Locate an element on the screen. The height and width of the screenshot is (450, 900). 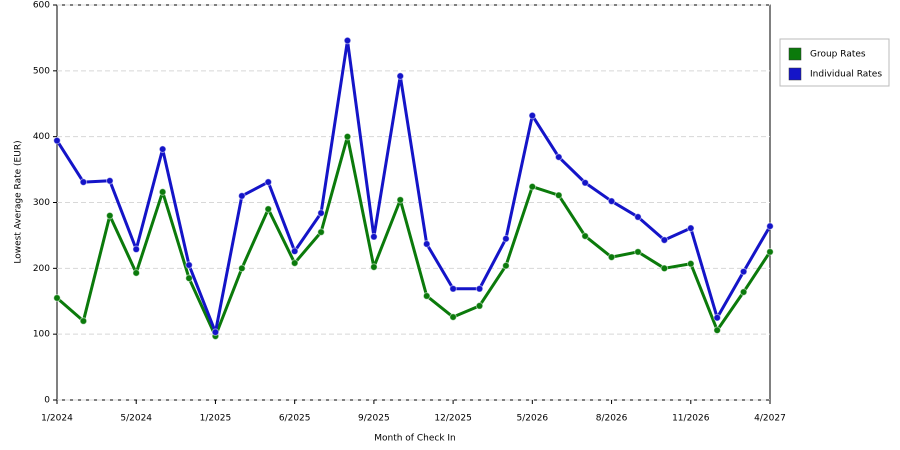
y-tick-label: 200 is located at coordinates (41, 269).